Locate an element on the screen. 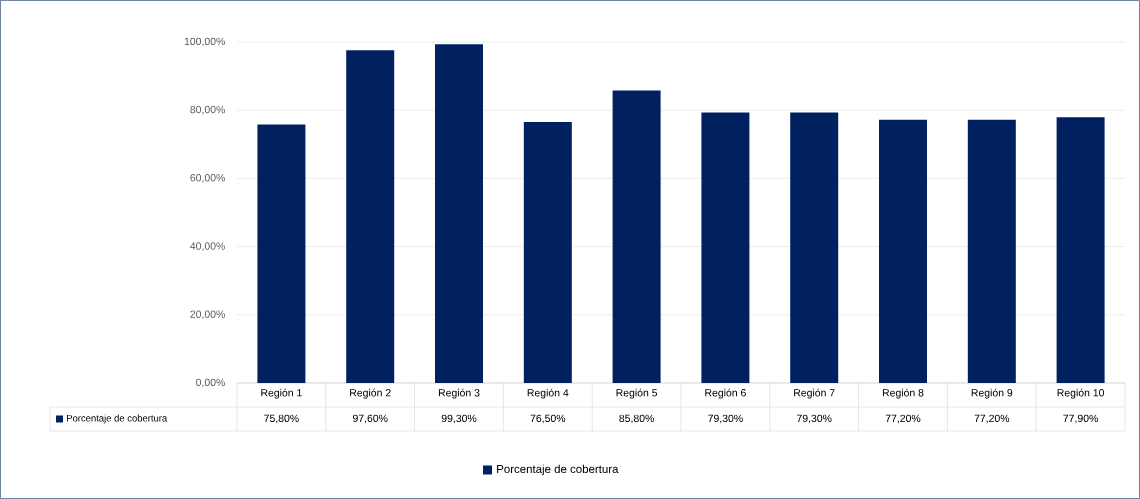 The image size is (1140, 499). data-label: 97,60% is located at coordinates (370, 419).